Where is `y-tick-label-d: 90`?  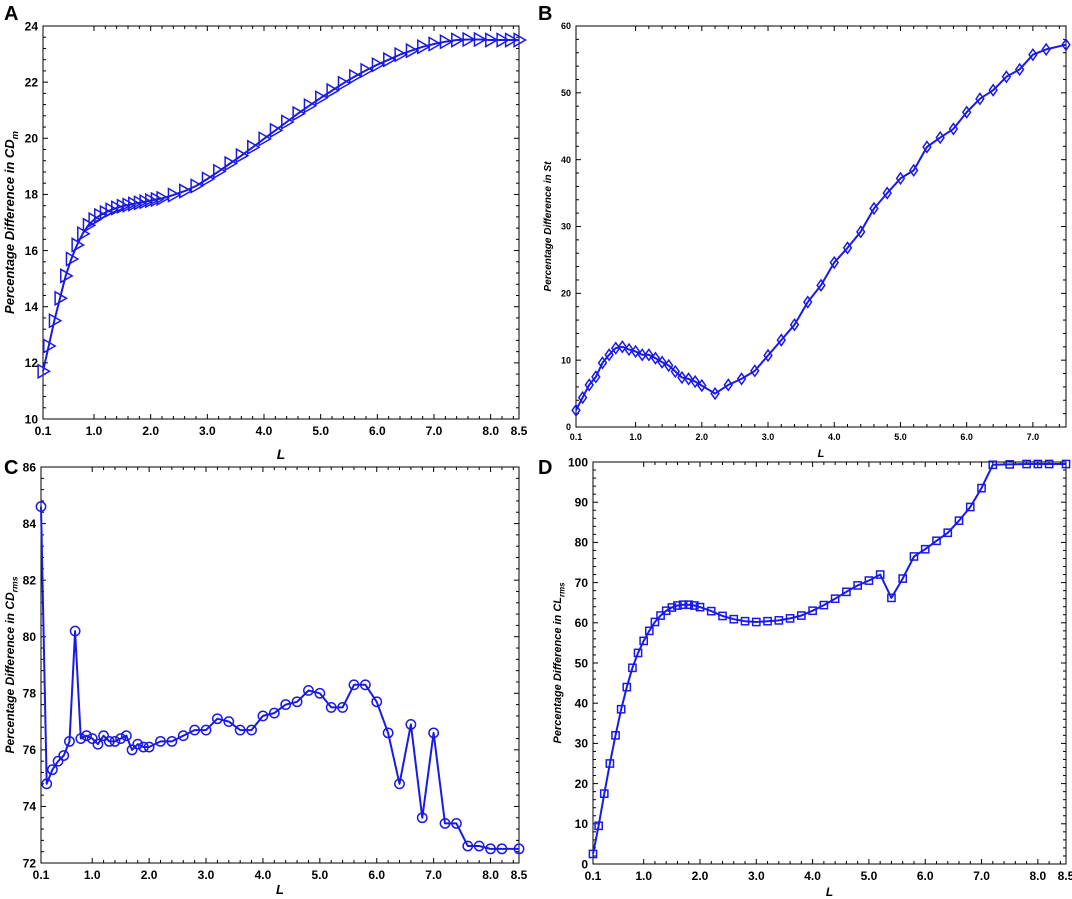 y-tick-label-d: 90 is located at coordinates (582, 503).